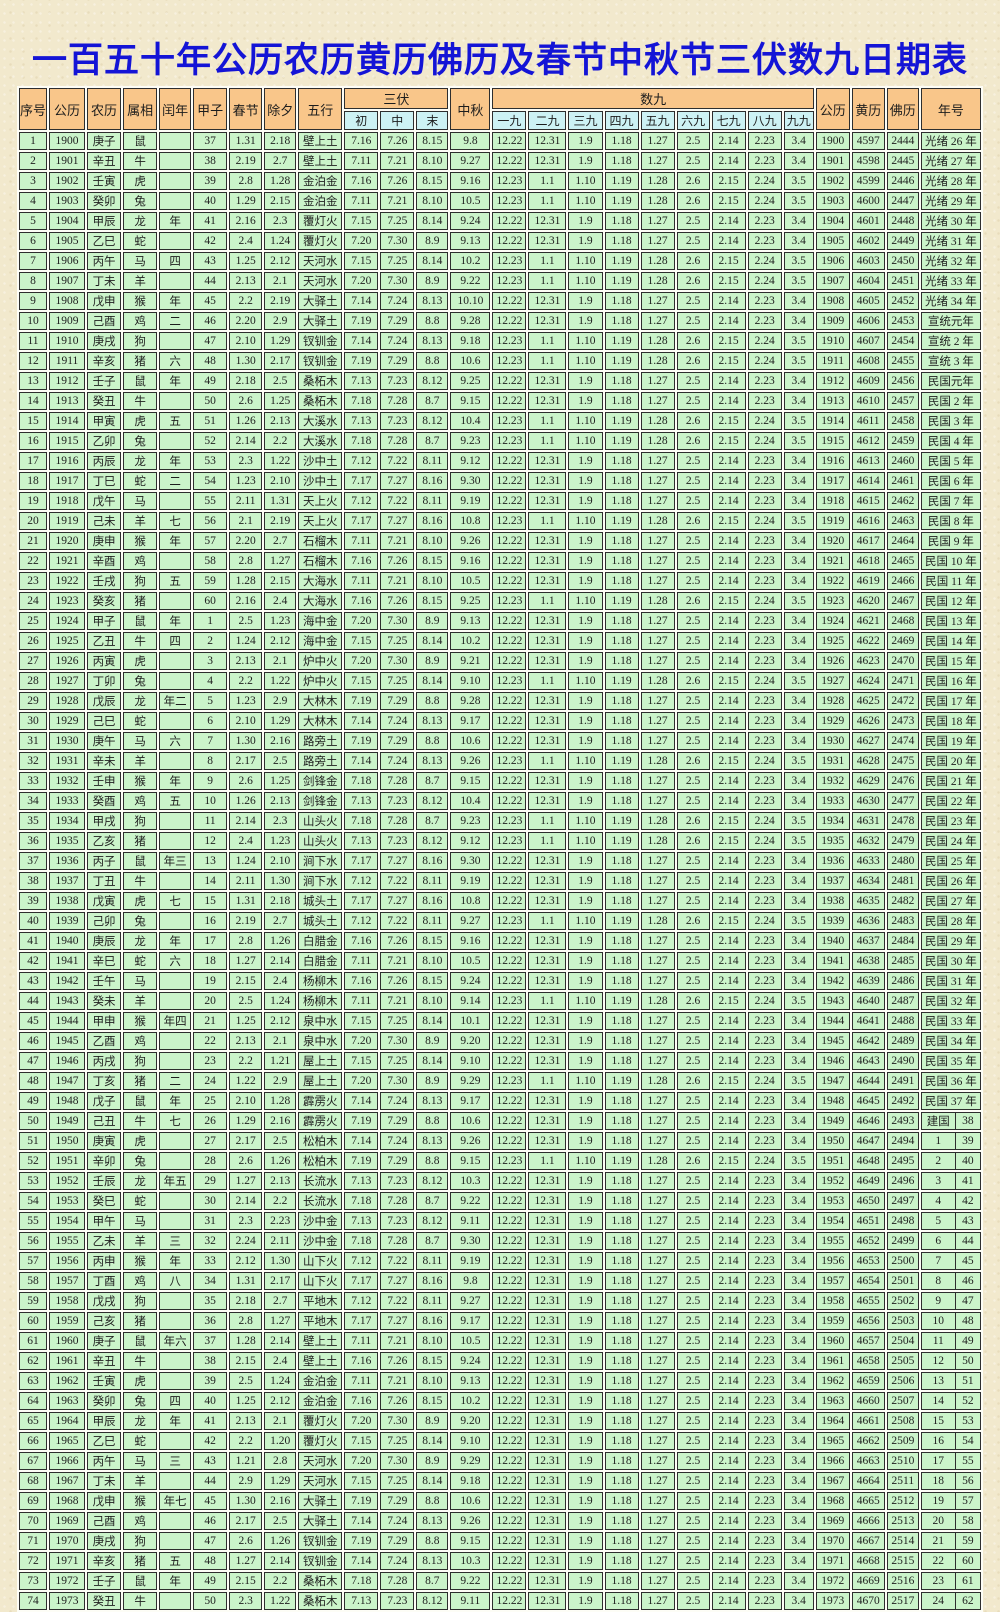  I want to click on cell-nianhao: 3 41, so click(950, 1181).